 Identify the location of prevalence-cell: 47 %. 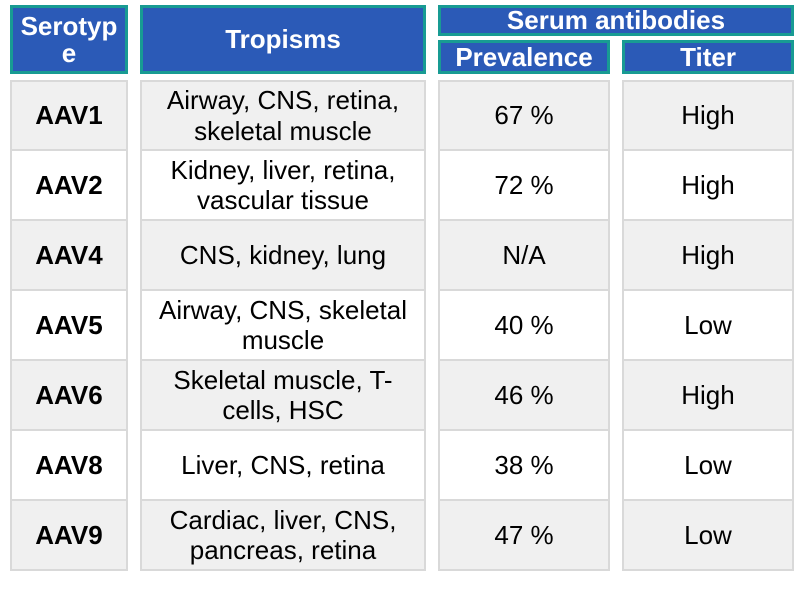
(524, 536).